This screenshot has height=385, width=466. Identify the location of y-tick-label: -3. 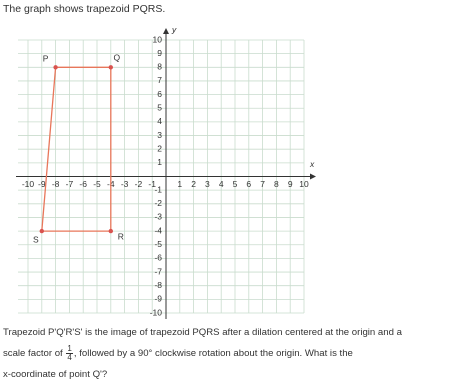
(158, 217).